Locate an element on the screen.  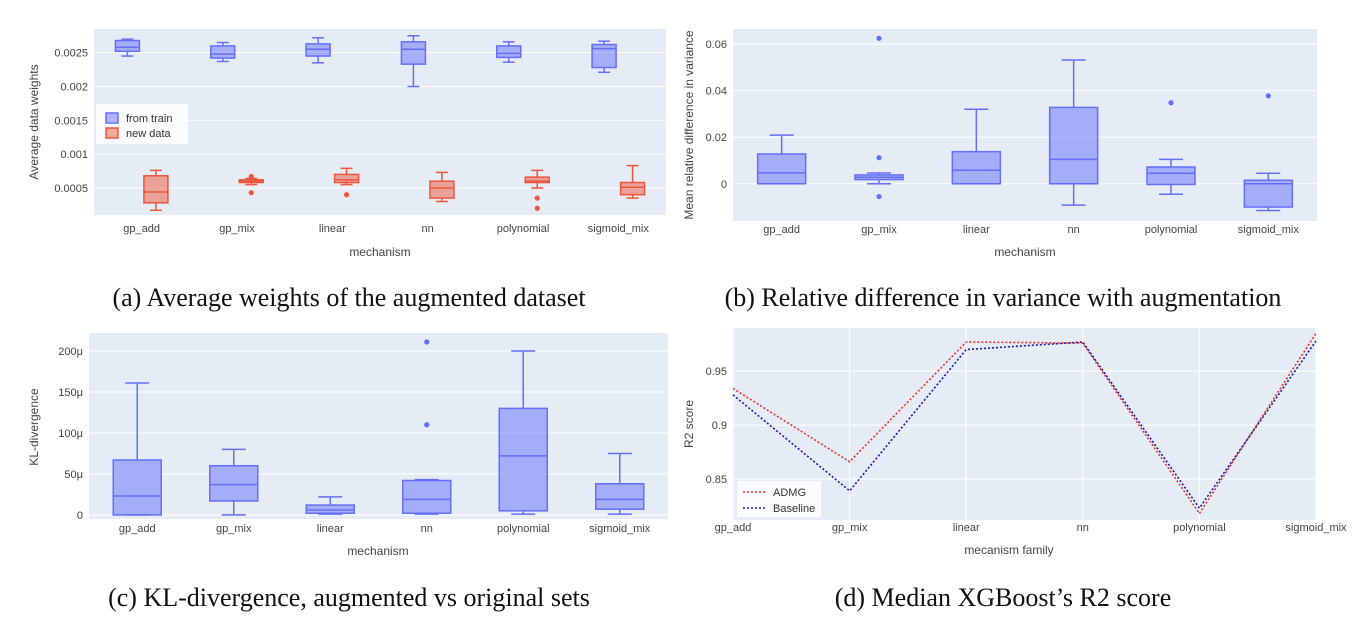
box-sigmoid-mix-new-data is located at coordinates (632, 188).